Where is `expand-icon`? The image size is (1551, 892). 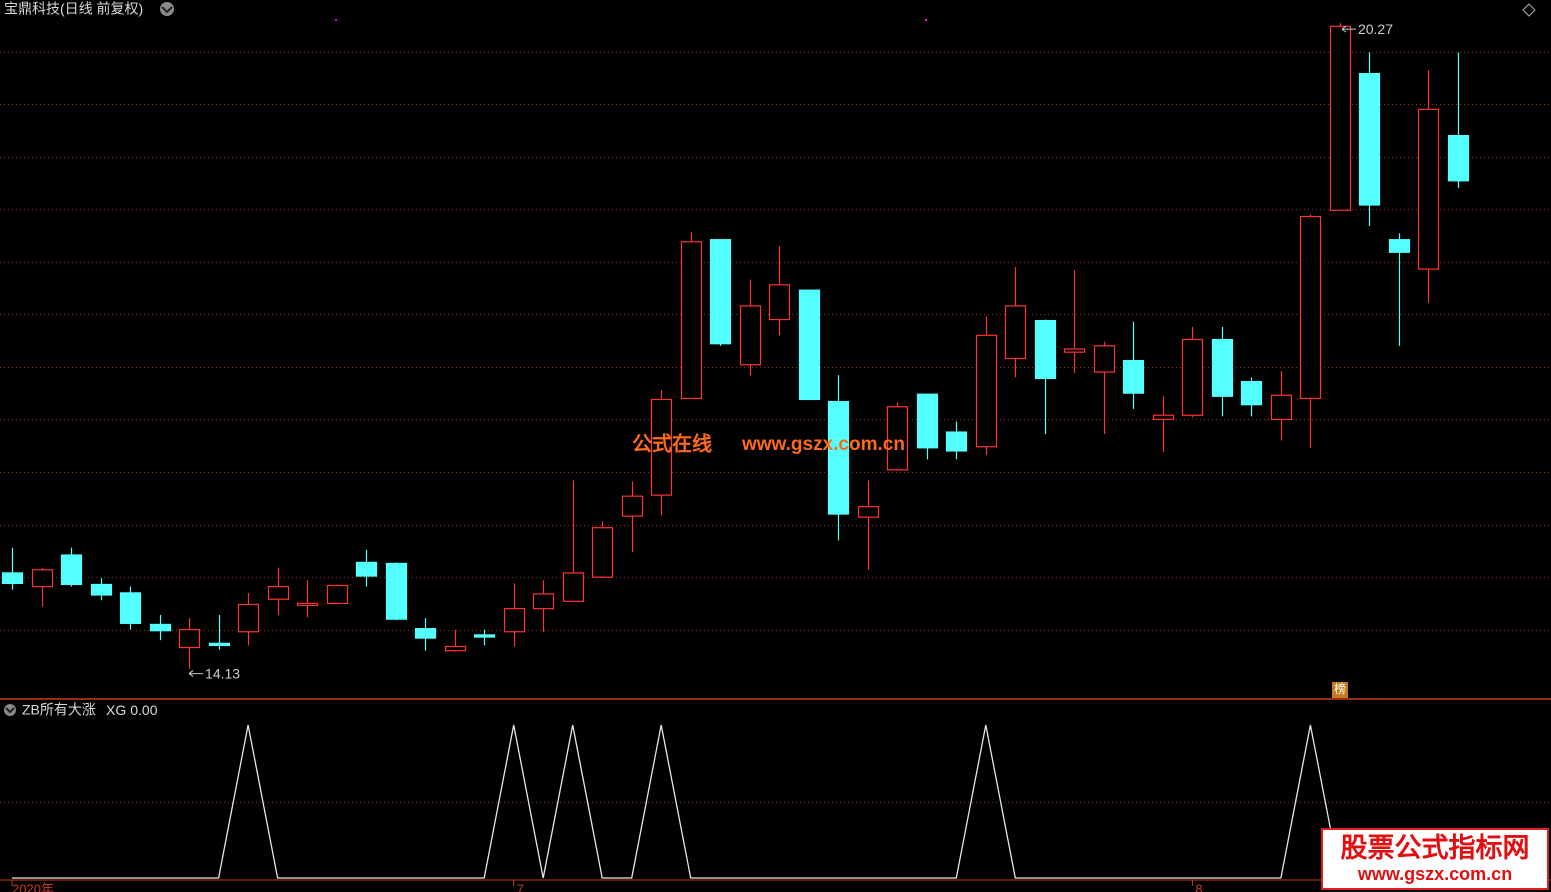 expand-icon is located at coordinates (1529, 10).